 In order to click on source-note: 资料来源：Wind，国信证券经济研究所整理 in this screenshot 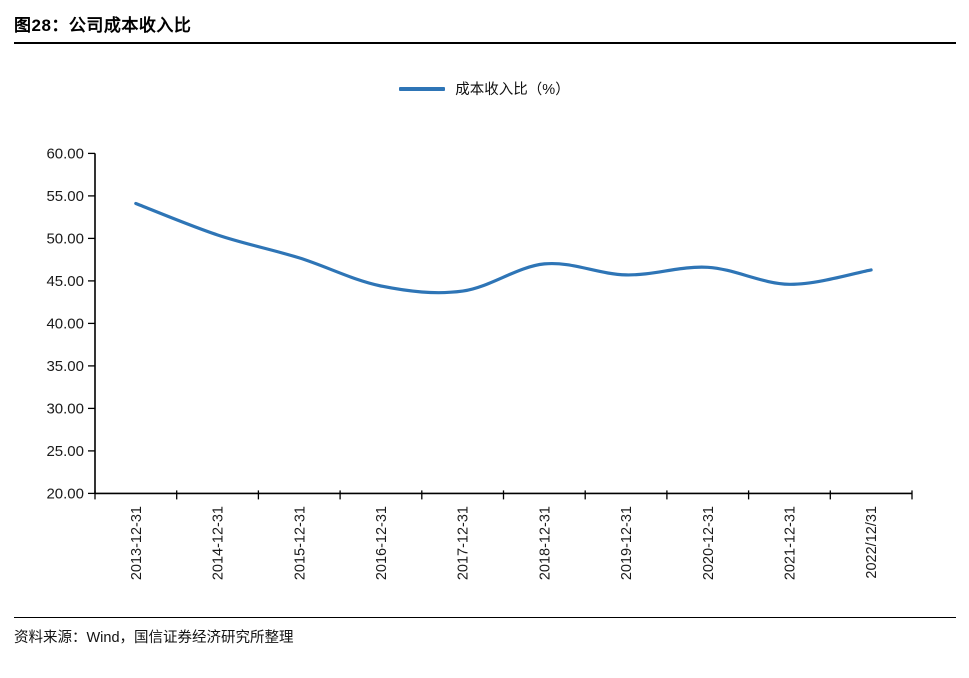, I will do `click(154, 638)`.